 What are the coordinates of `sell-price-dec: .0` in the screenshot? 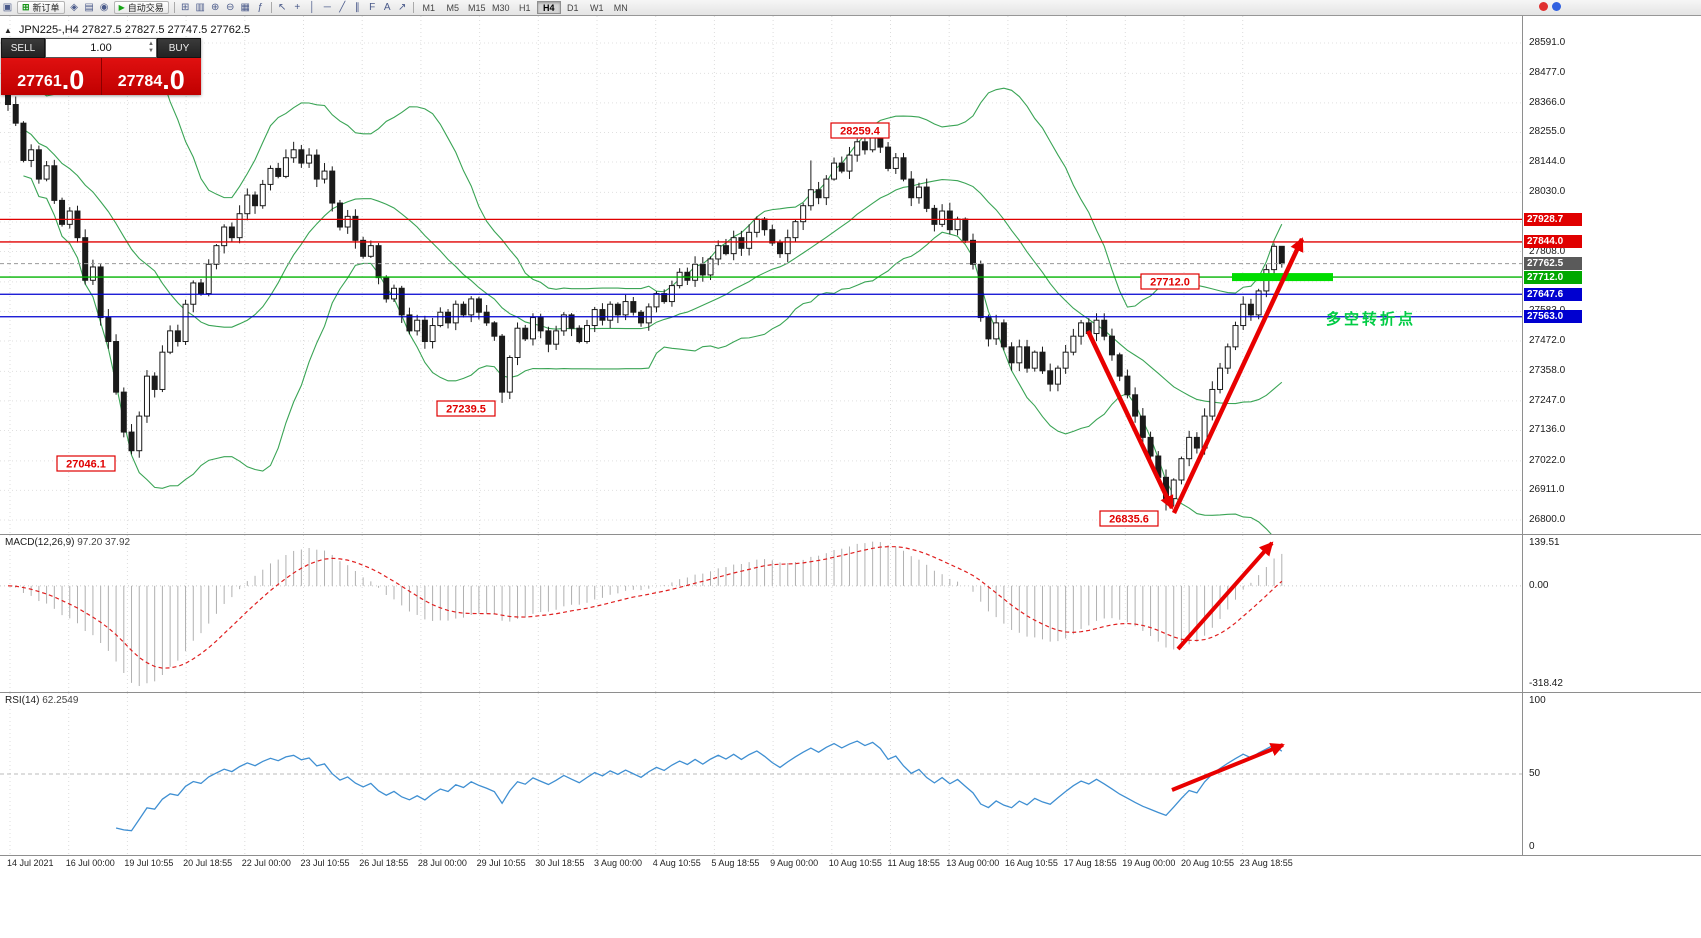 It's located at (73, 80).